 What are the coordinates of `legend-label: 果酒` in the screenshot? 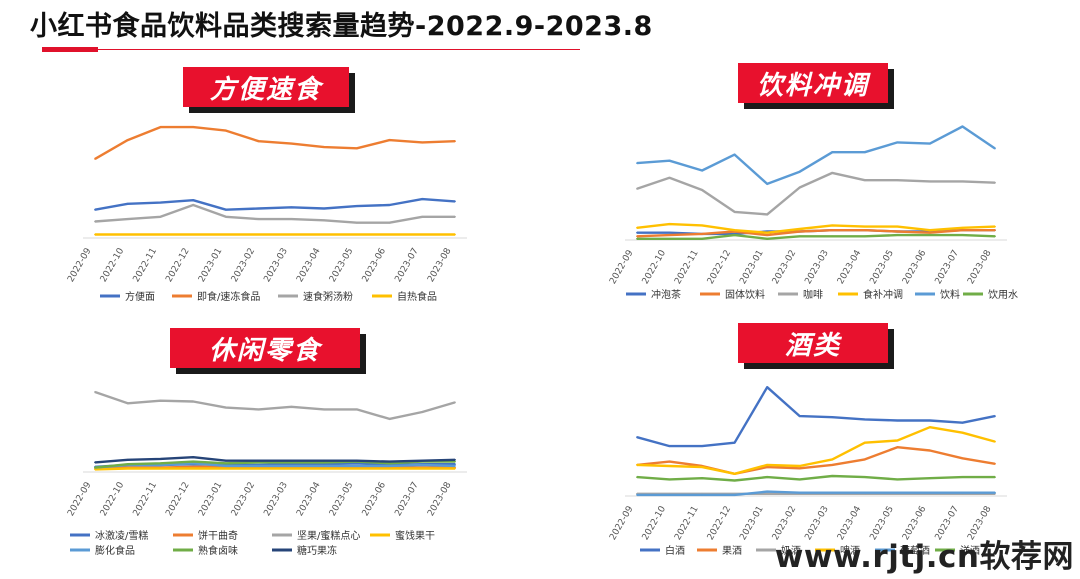 It's located at (732, 551).